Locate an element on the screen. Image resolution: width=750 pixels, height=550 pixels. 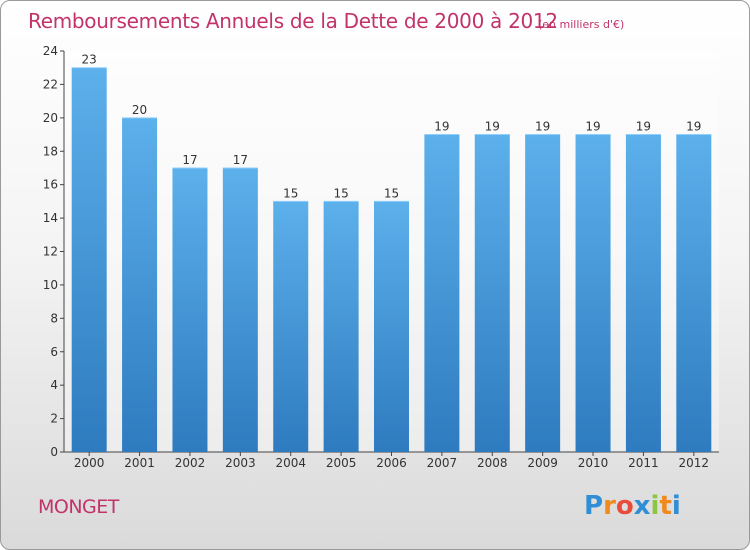
x-tick-label: 2000 is located at coordinates (89, 463).